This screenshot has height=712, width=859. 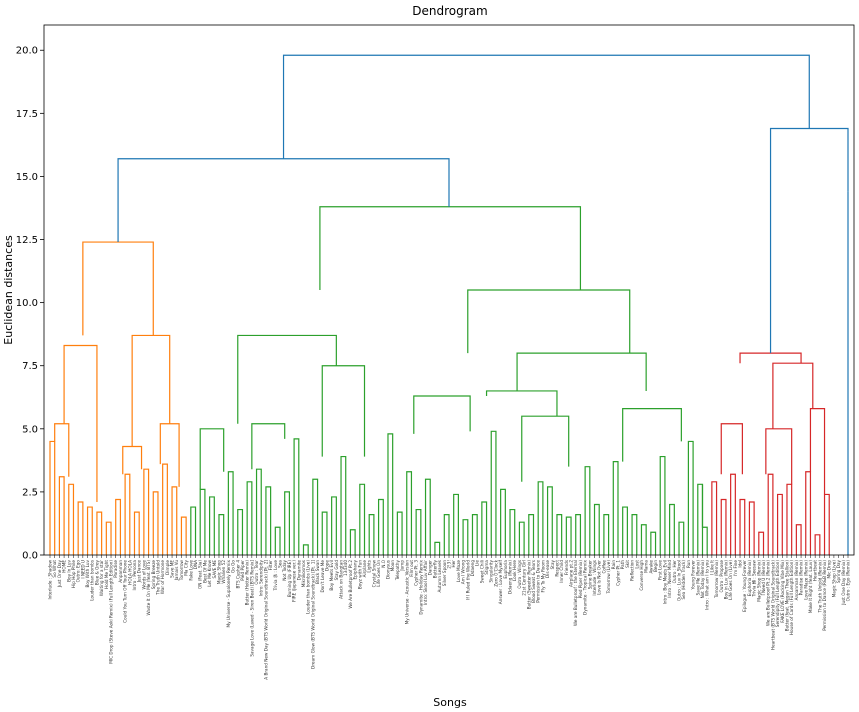 I want to click on leaf-label: Ma City, so click(x=186, y=567).